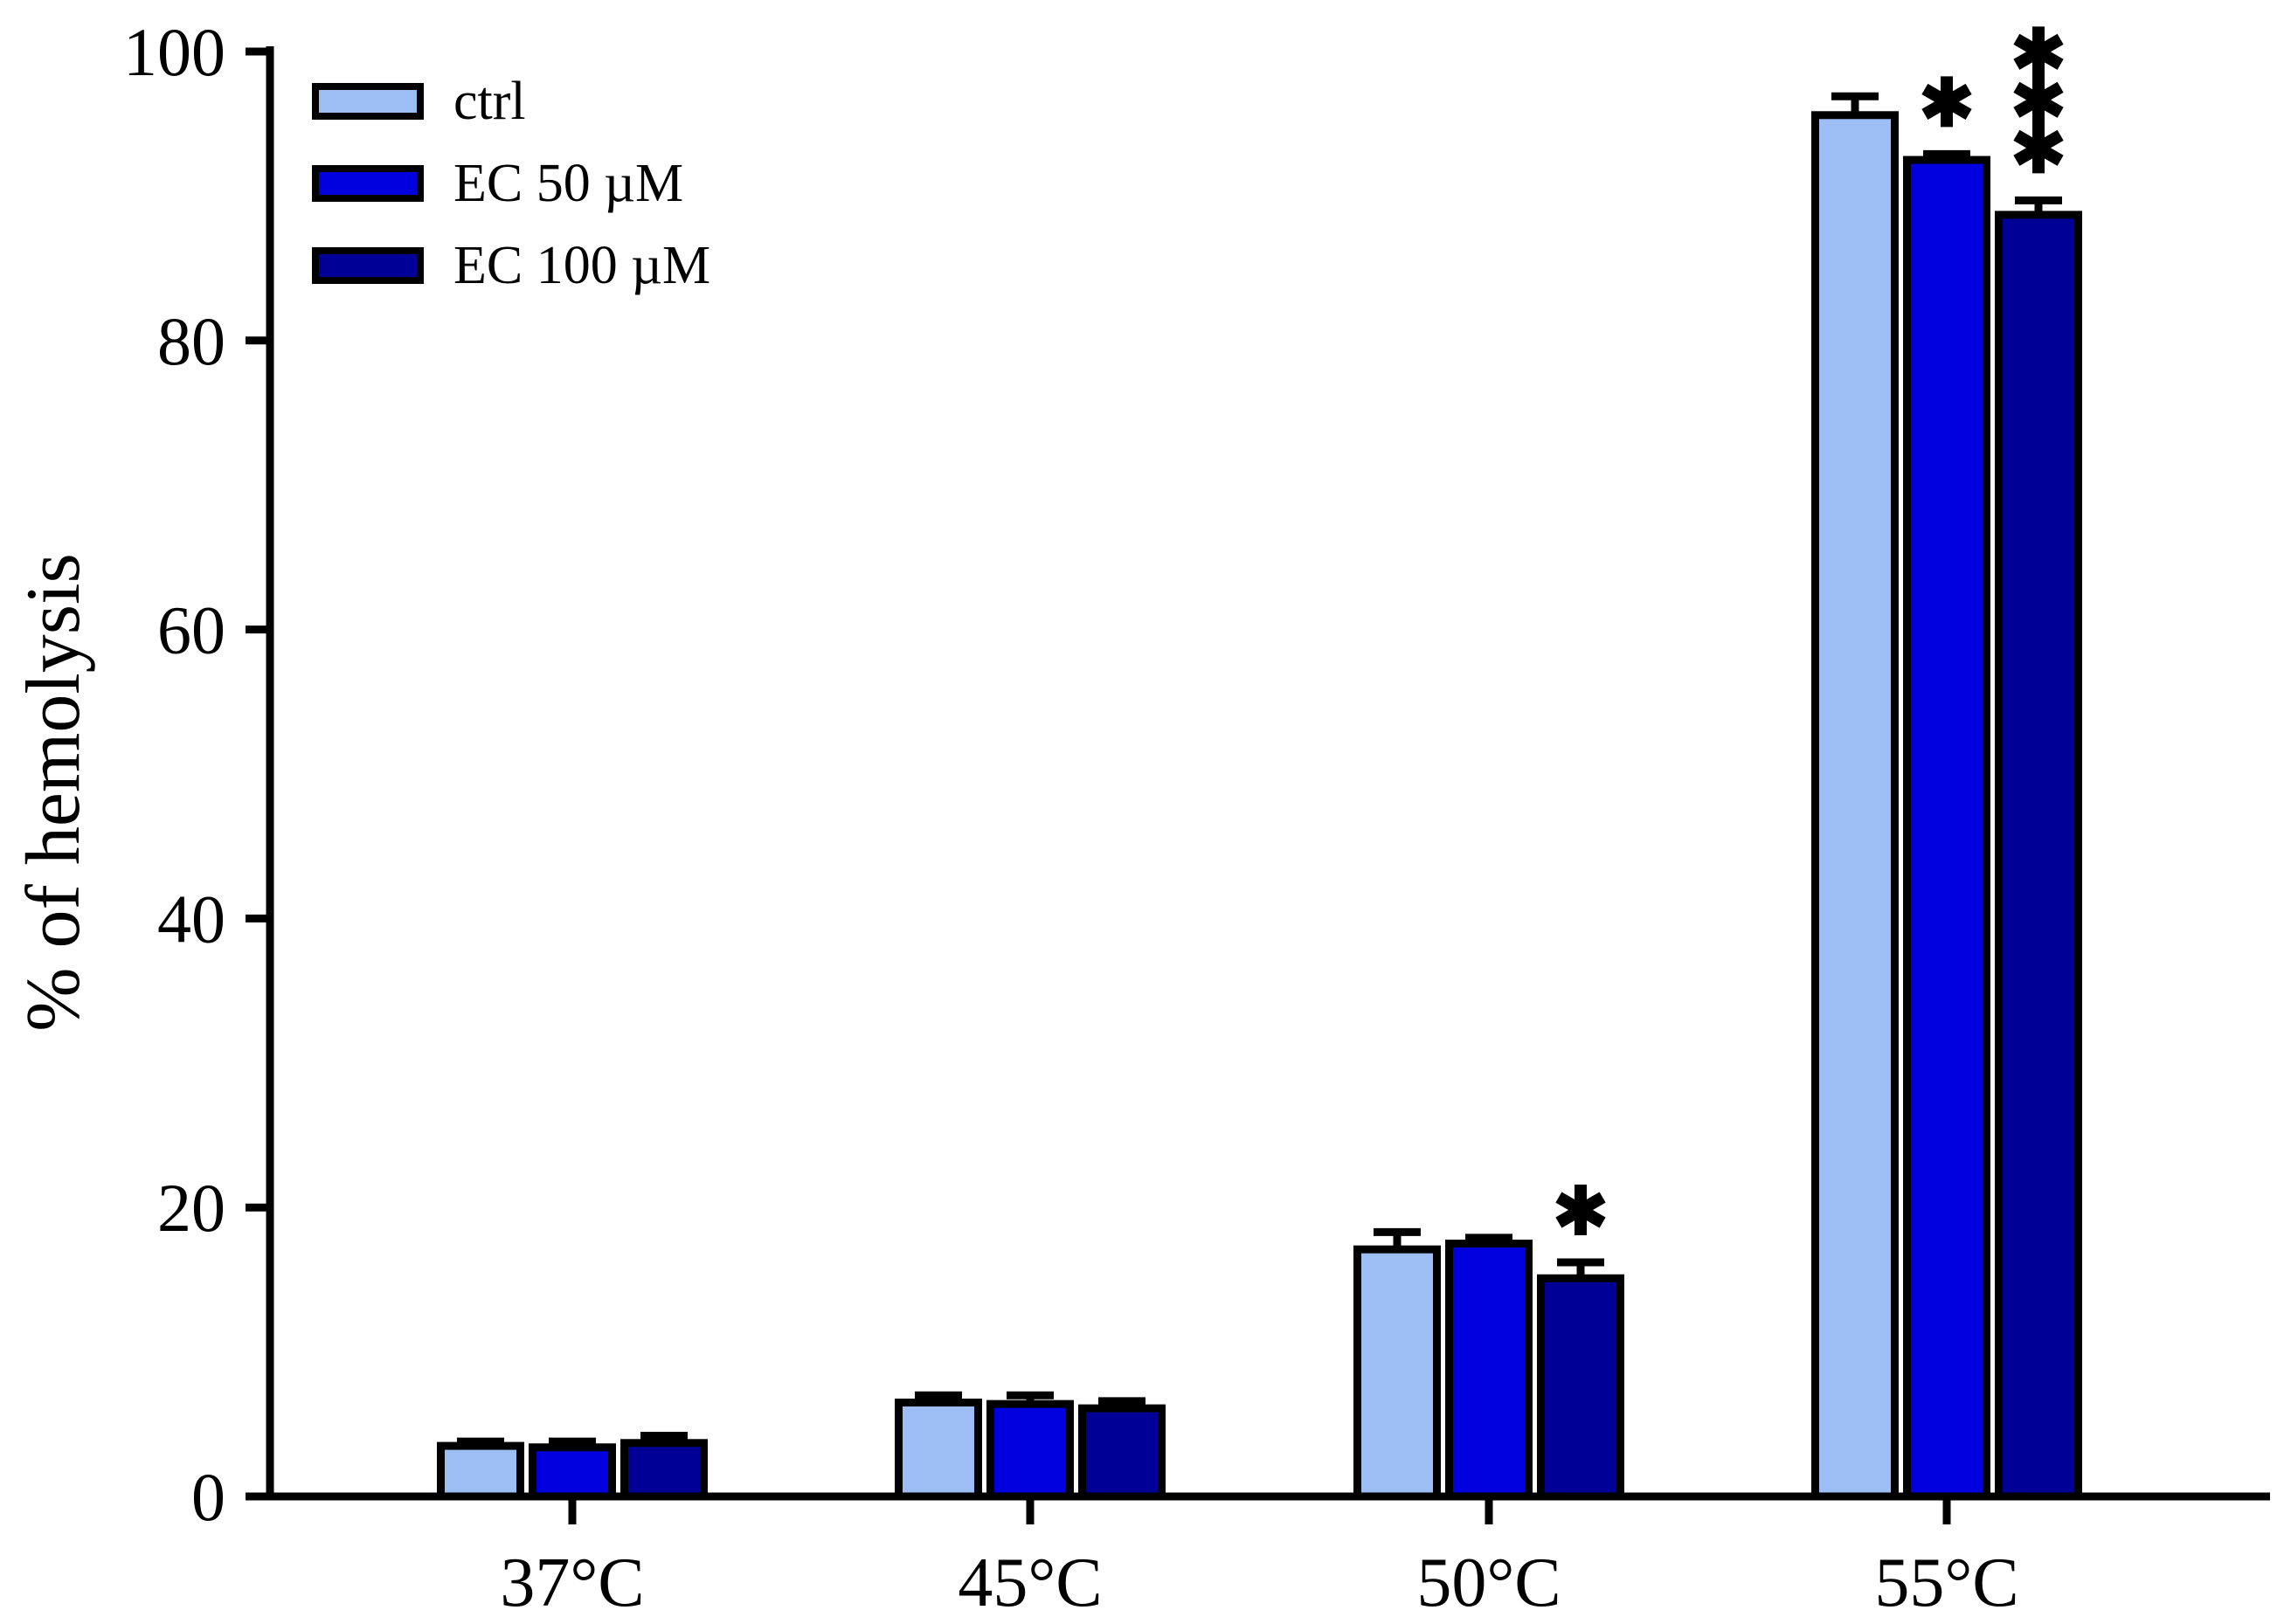 The image size is (2284, 1624). I want to click on bar-ctrl-50-c, so click(1397, 1373).